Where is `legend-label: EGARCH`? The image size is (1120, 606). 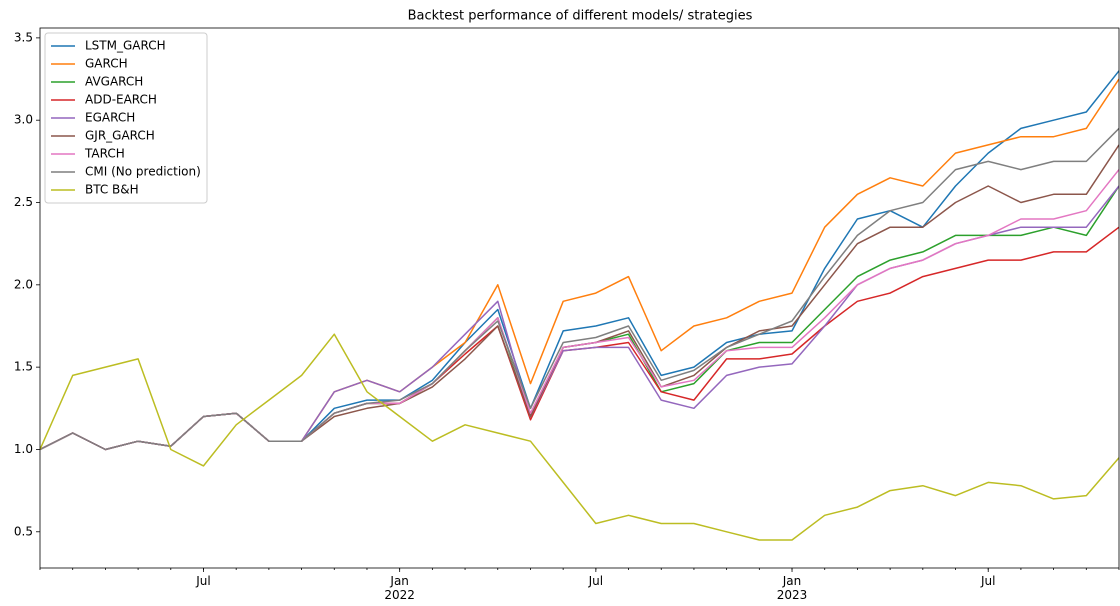
legend-label: EGARCH is located at coordinates (110, 118).